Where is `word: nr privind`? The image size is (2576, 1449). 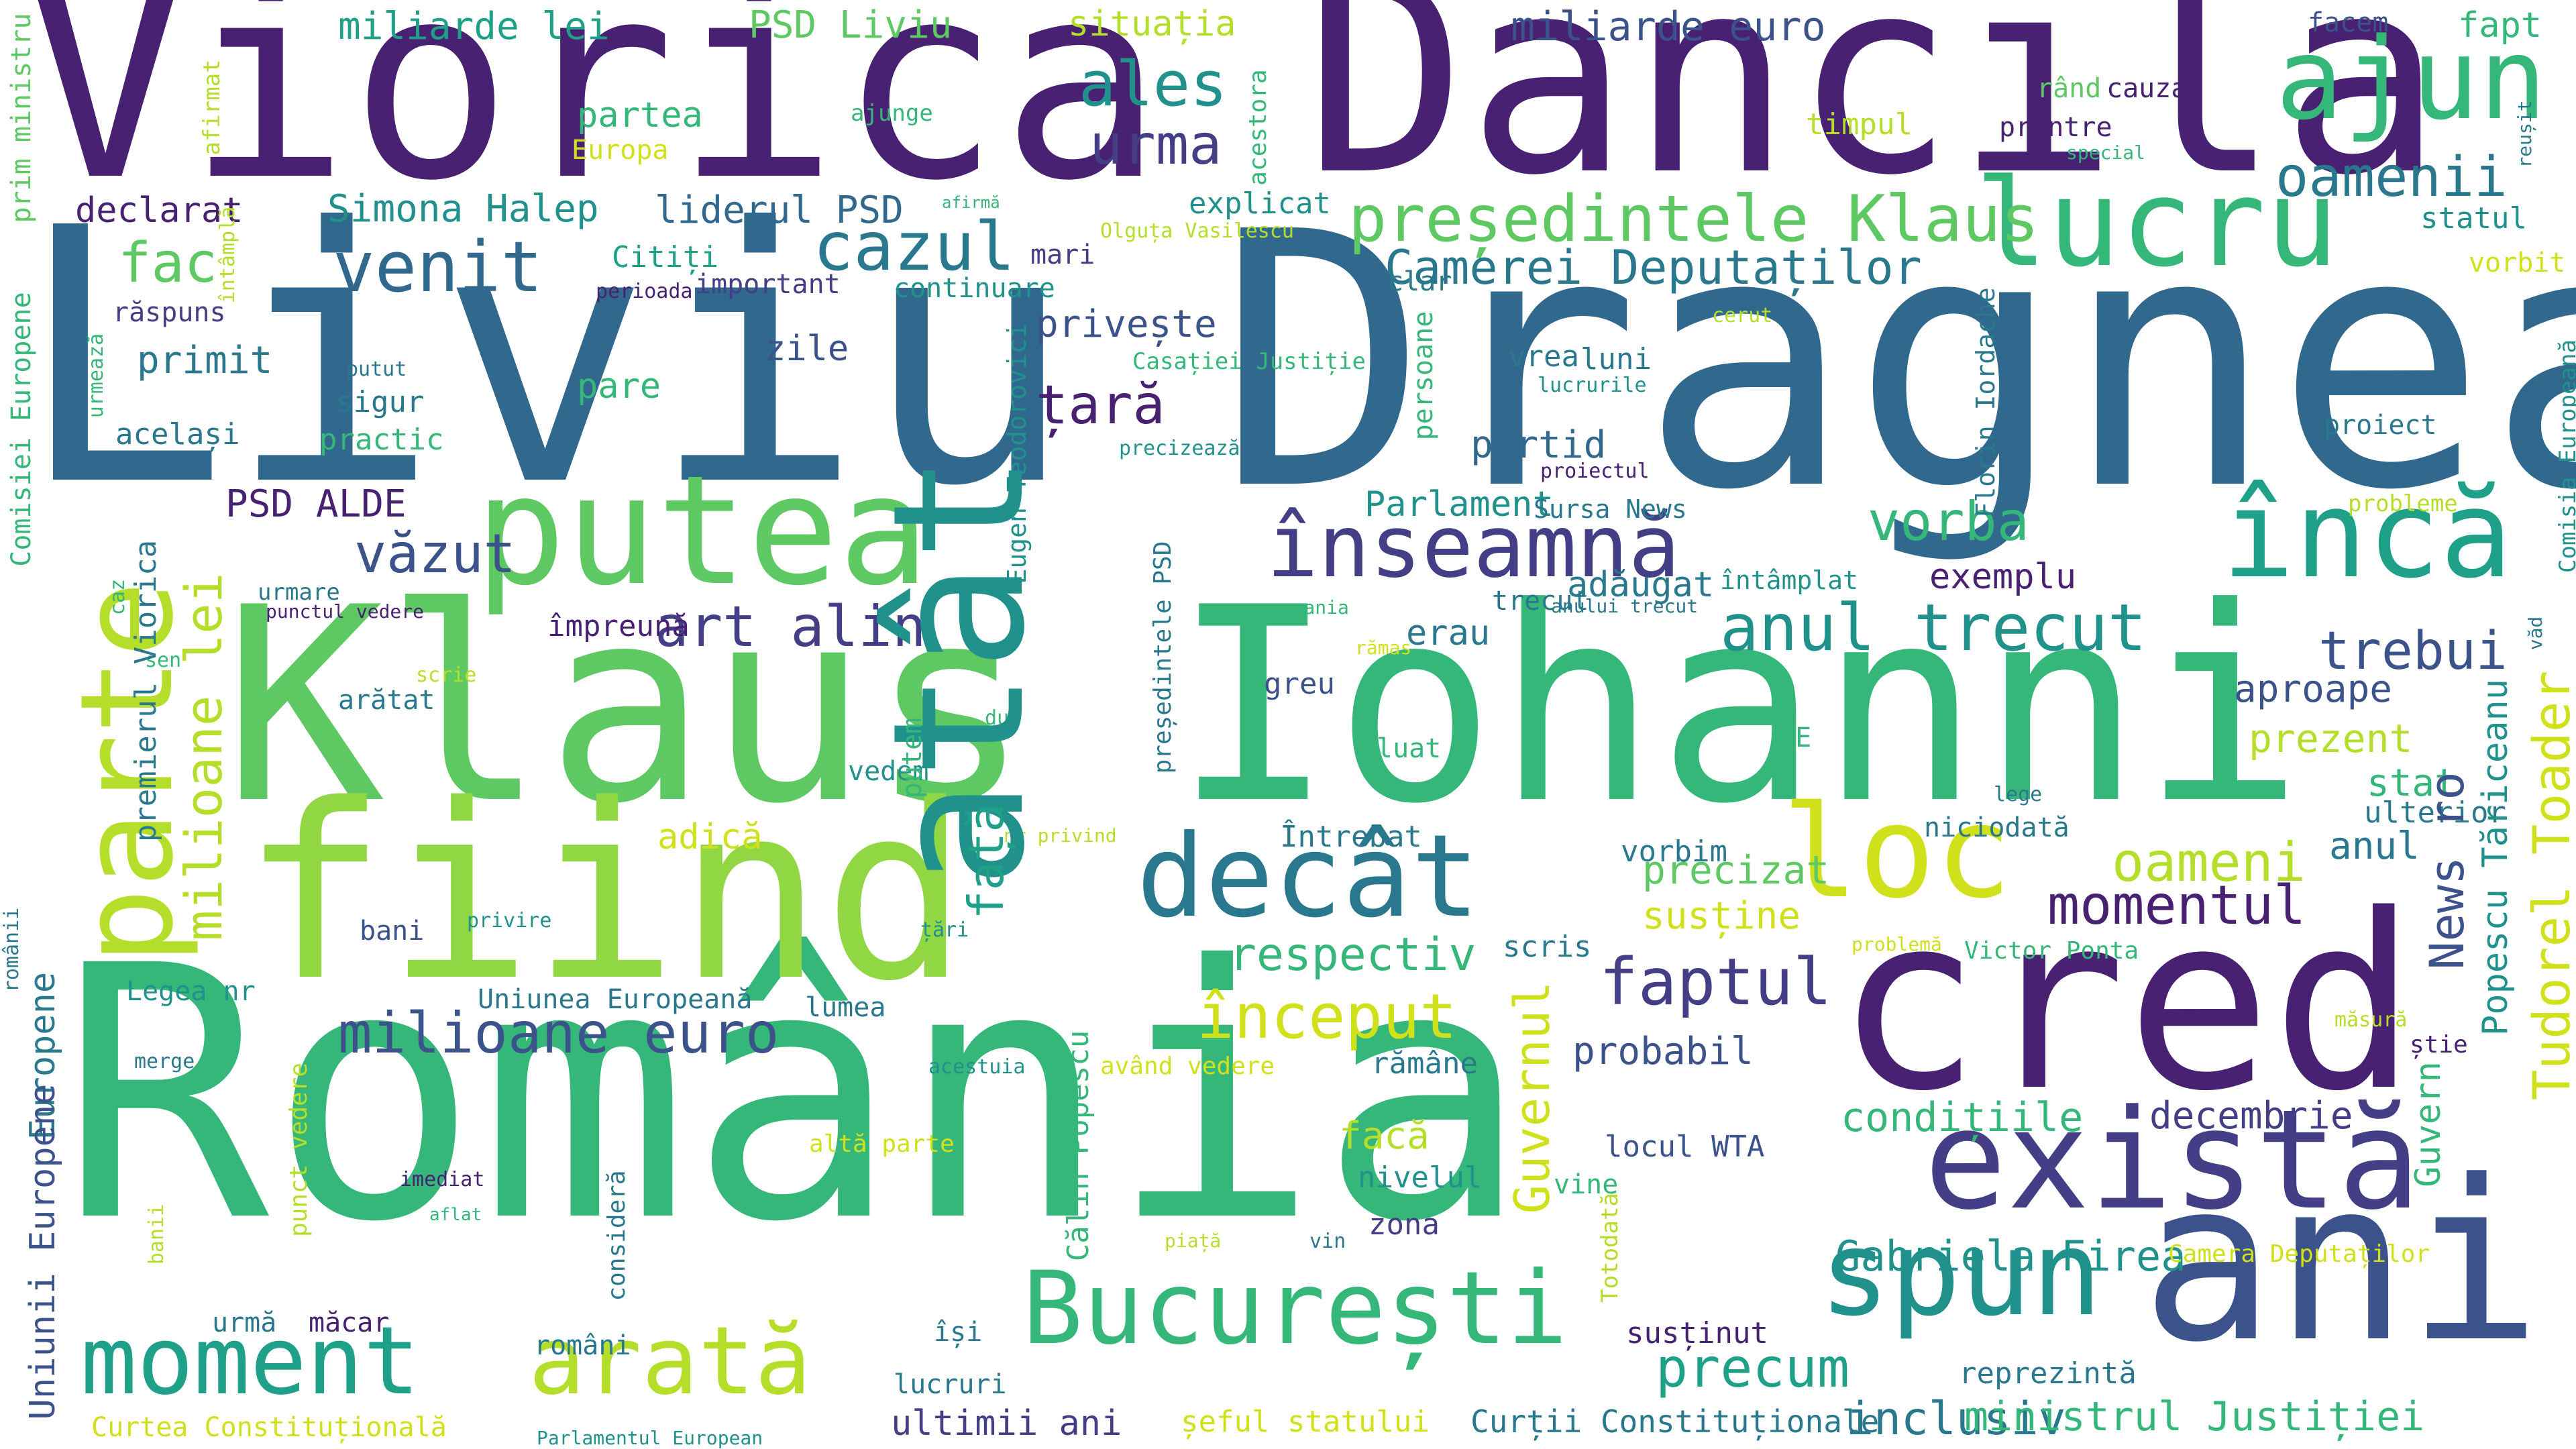 word: nr privind is located at coordinates (1060, 835).